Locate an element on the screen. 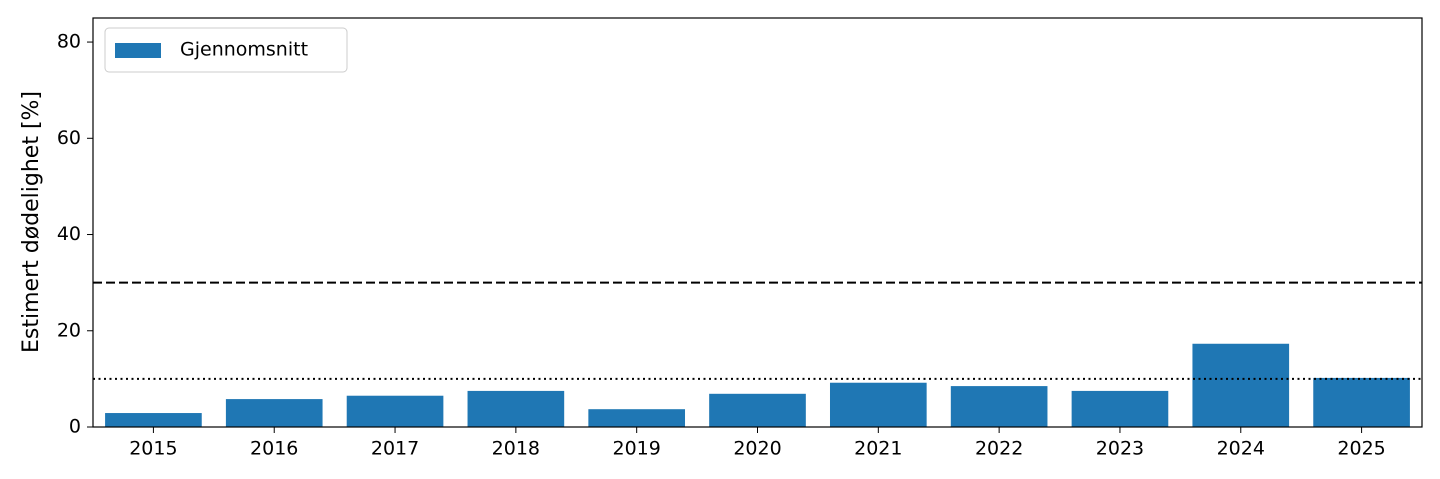 The height and width of the screenshot is (479, 1440). x-tick-label: 2023 is located at coordinates (1120, 449).